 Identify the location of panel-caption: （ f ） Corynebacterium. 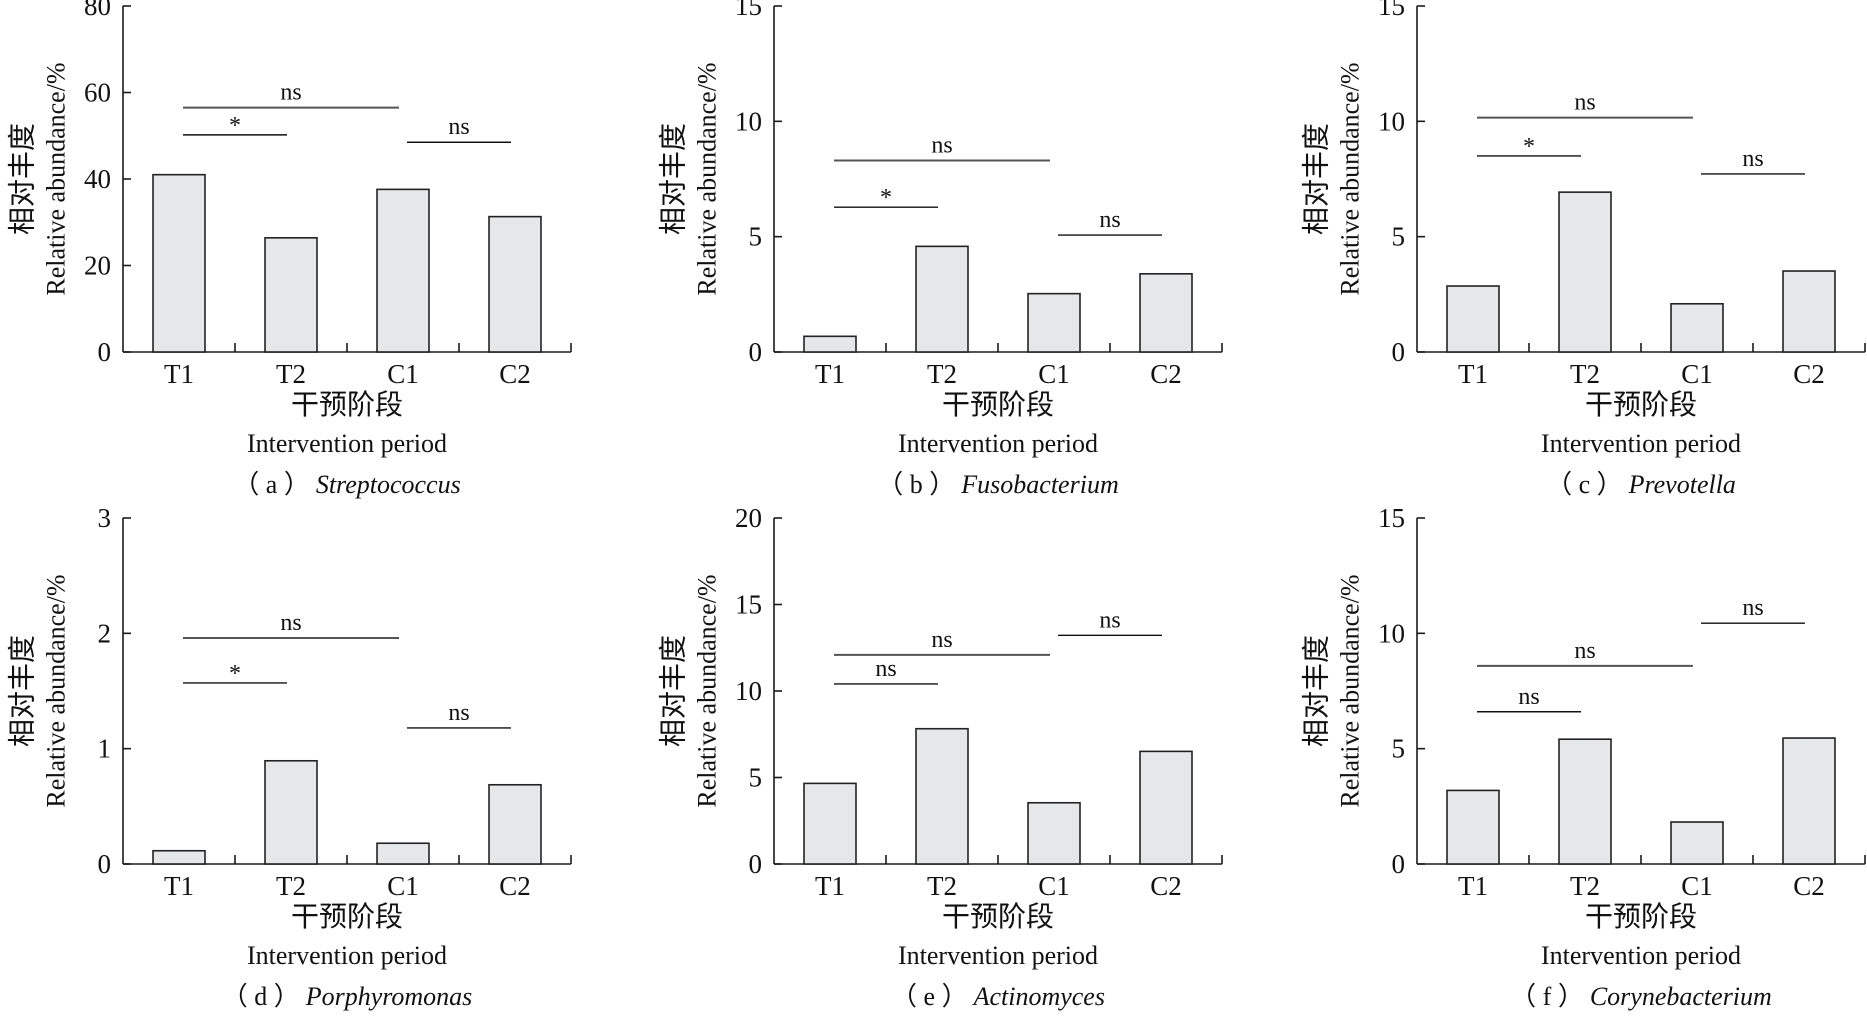
(1641, 996).